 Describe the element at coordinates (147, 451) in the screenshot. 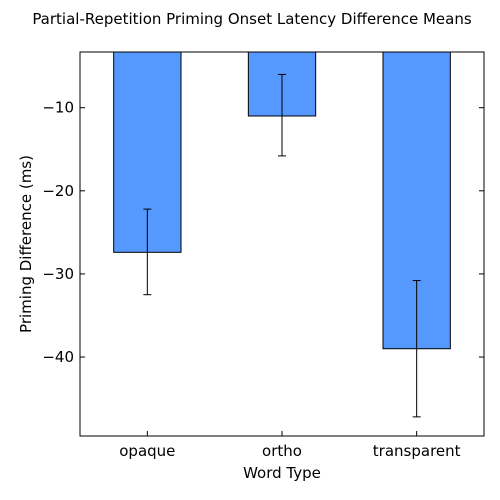

I see `x-tick-label-opaque: opaque` at that location.